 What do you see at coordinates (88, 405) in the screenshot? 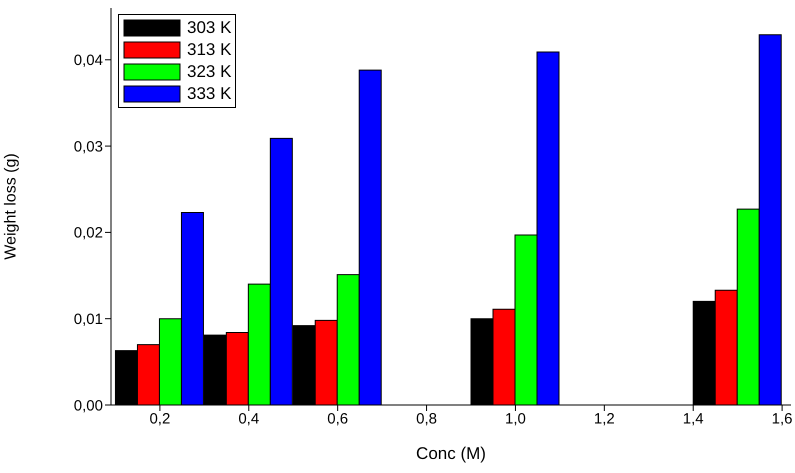
I see `y-tick-label: 0,00` at bounding box center [88, 405].